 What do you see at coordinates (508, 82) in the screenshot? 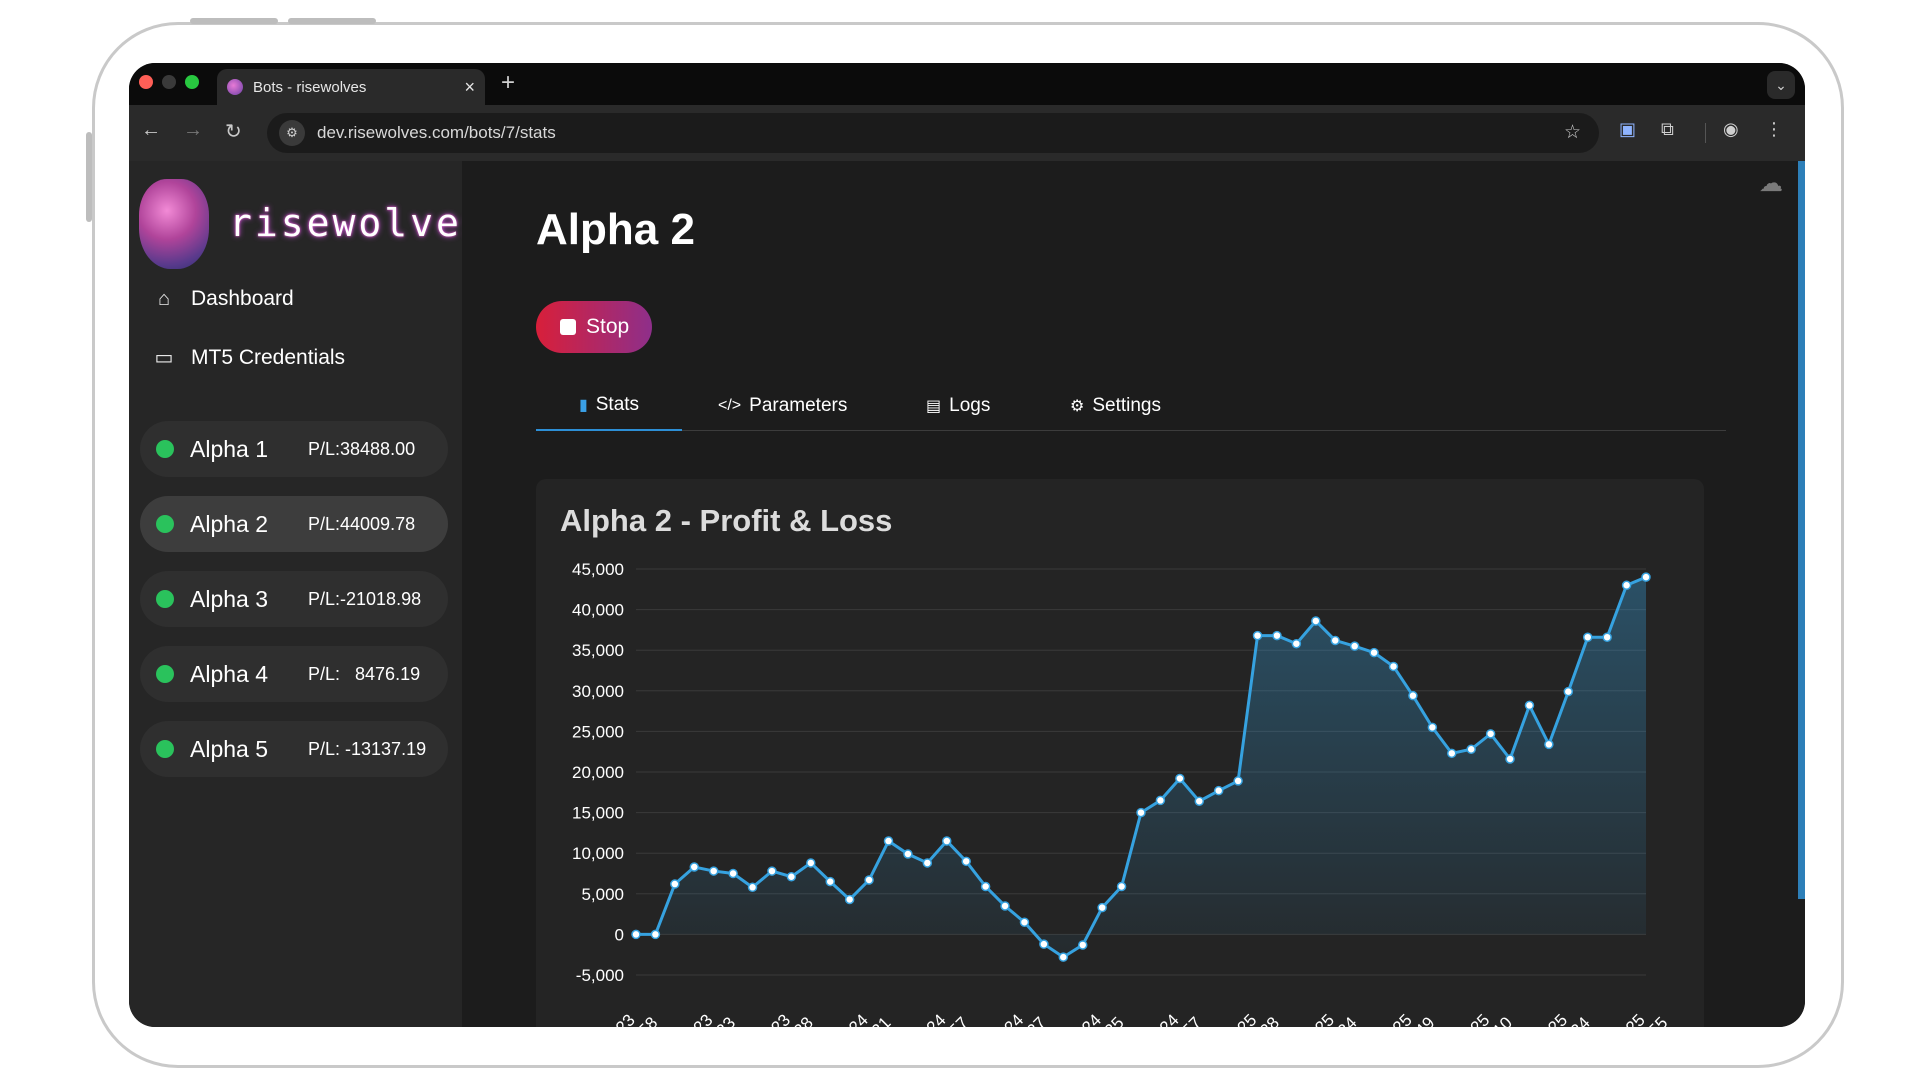
I see `new-tab-button: +` at bounding box center [508, 82].